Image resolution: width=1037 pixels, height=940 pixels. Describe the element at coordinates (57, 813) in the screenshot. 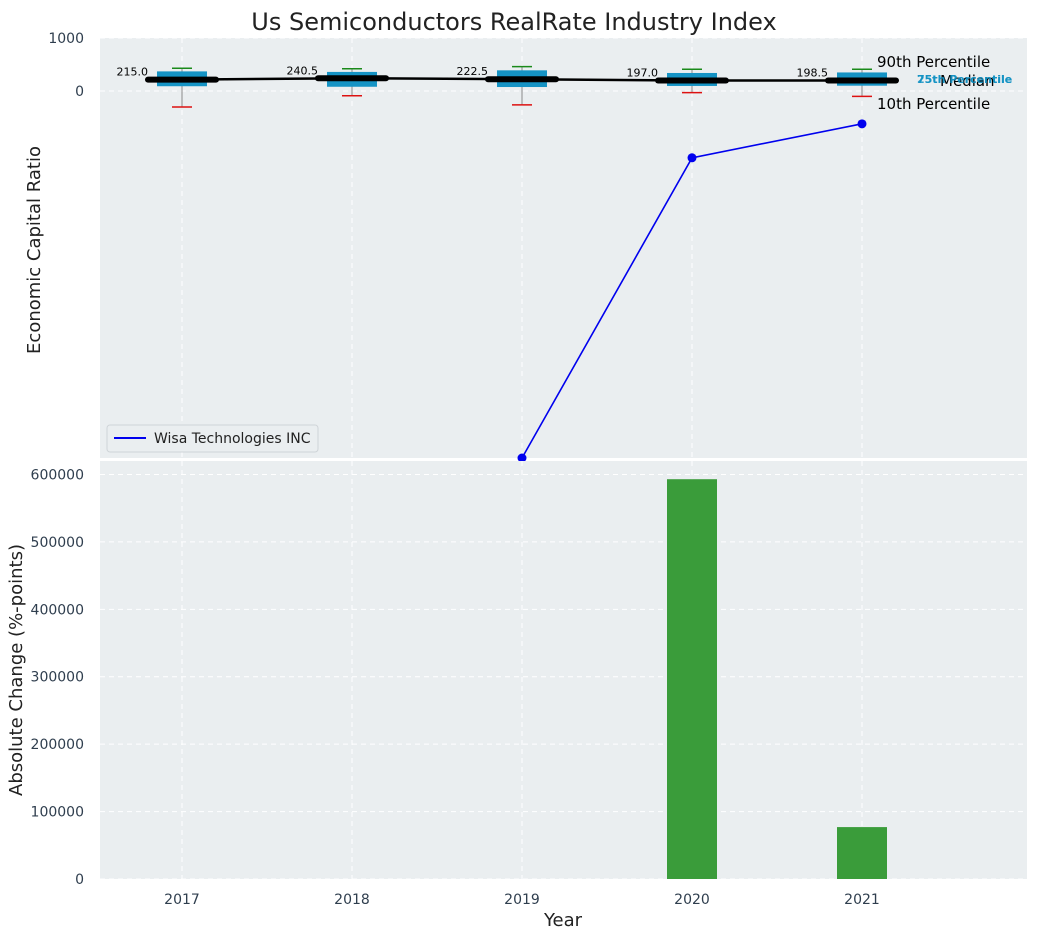

I see `bottom-y-tick-100000: 100000` at that location.